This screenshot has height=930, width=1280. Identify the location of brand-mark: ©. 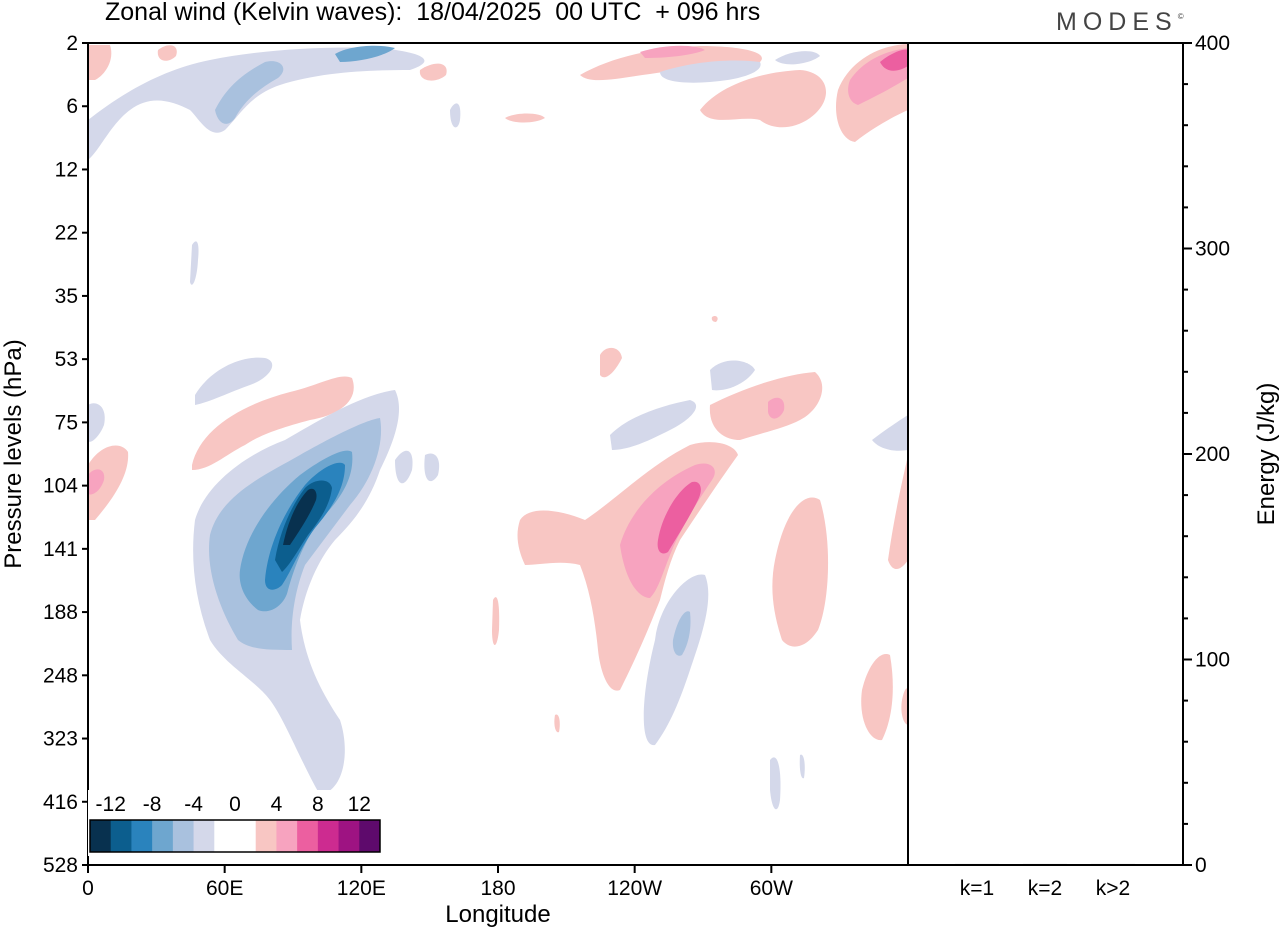
(1180, 16).